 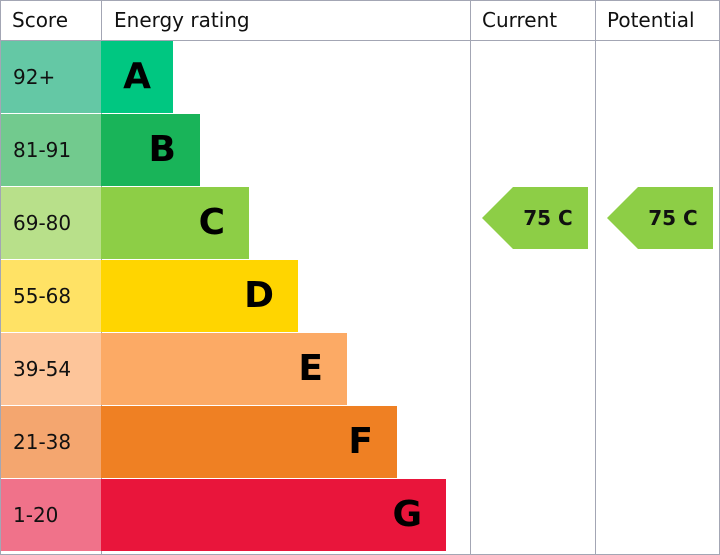 What do you see at coordinates (51, 223) in the screenshot?
I see `score-range-c: 69-80` at bounding box center [51, 223].